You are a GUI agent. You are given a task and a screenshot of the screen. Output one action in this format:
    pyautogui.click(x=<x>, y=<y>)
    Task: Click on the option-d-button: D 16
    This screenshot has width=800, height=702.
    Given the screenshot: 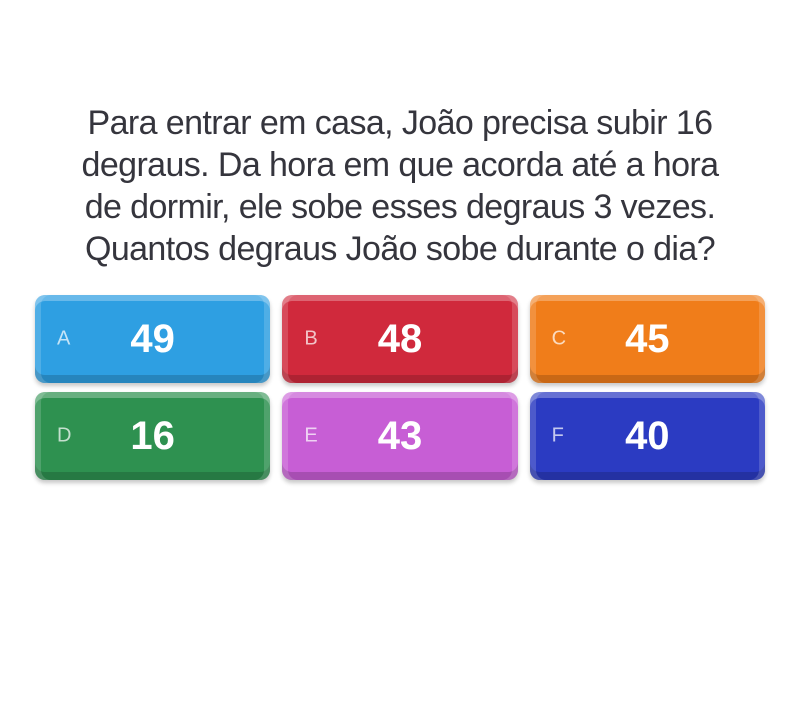 What is the action you would take?
    pyautogui.click(x=153, y=436)
    